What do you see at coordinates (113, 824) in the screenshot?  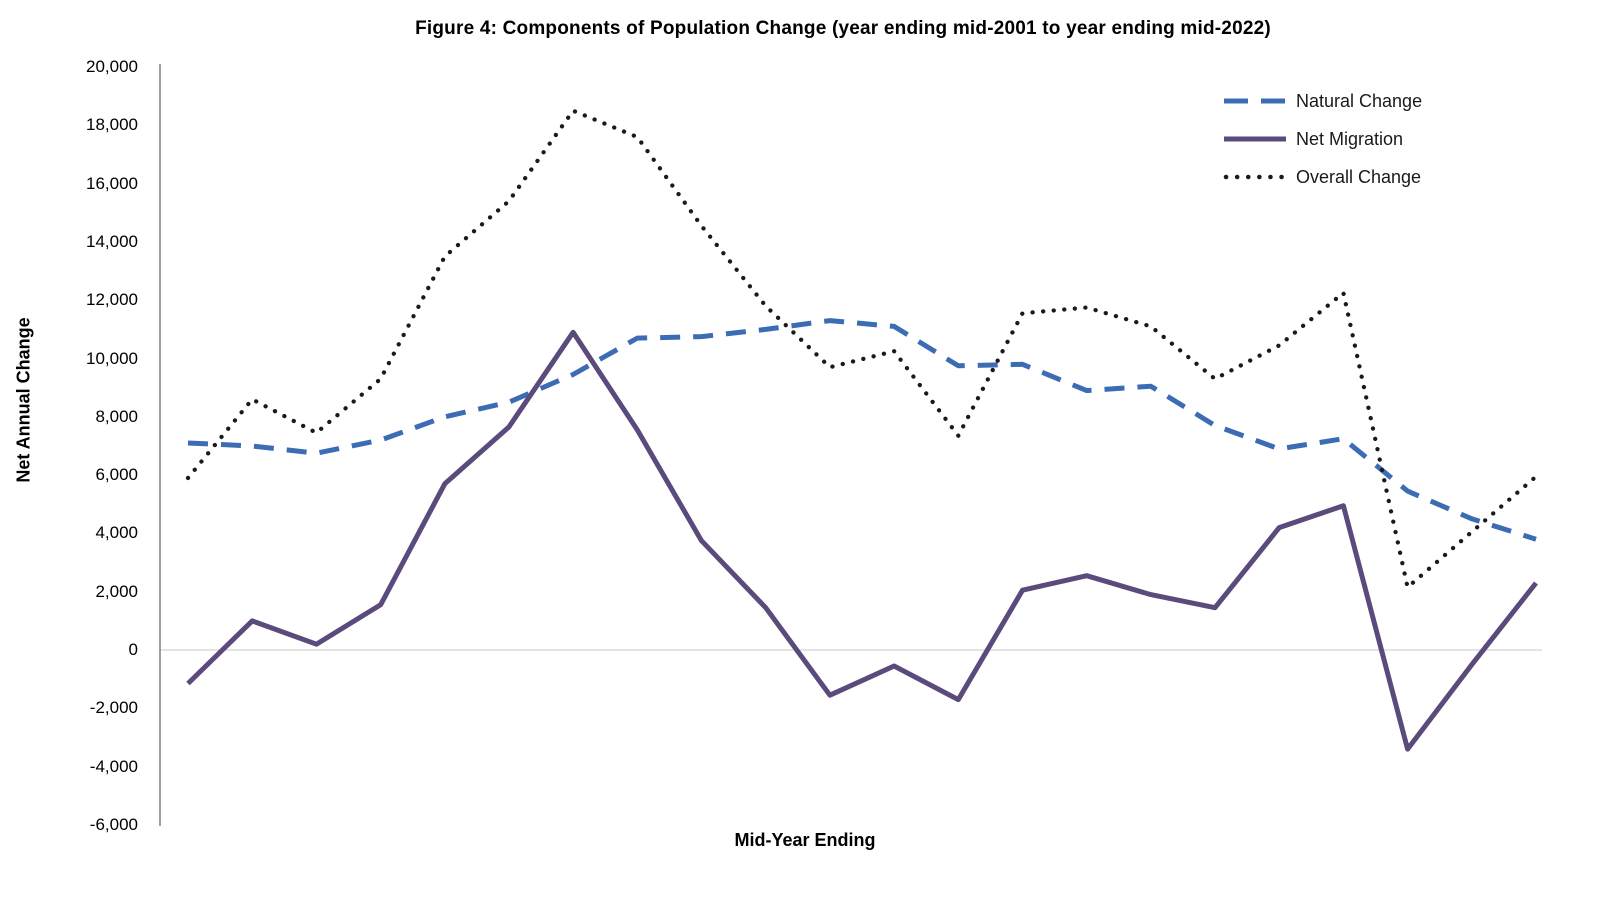 I see `y-tick-label: -6,000` at bounding box center [113, 824].